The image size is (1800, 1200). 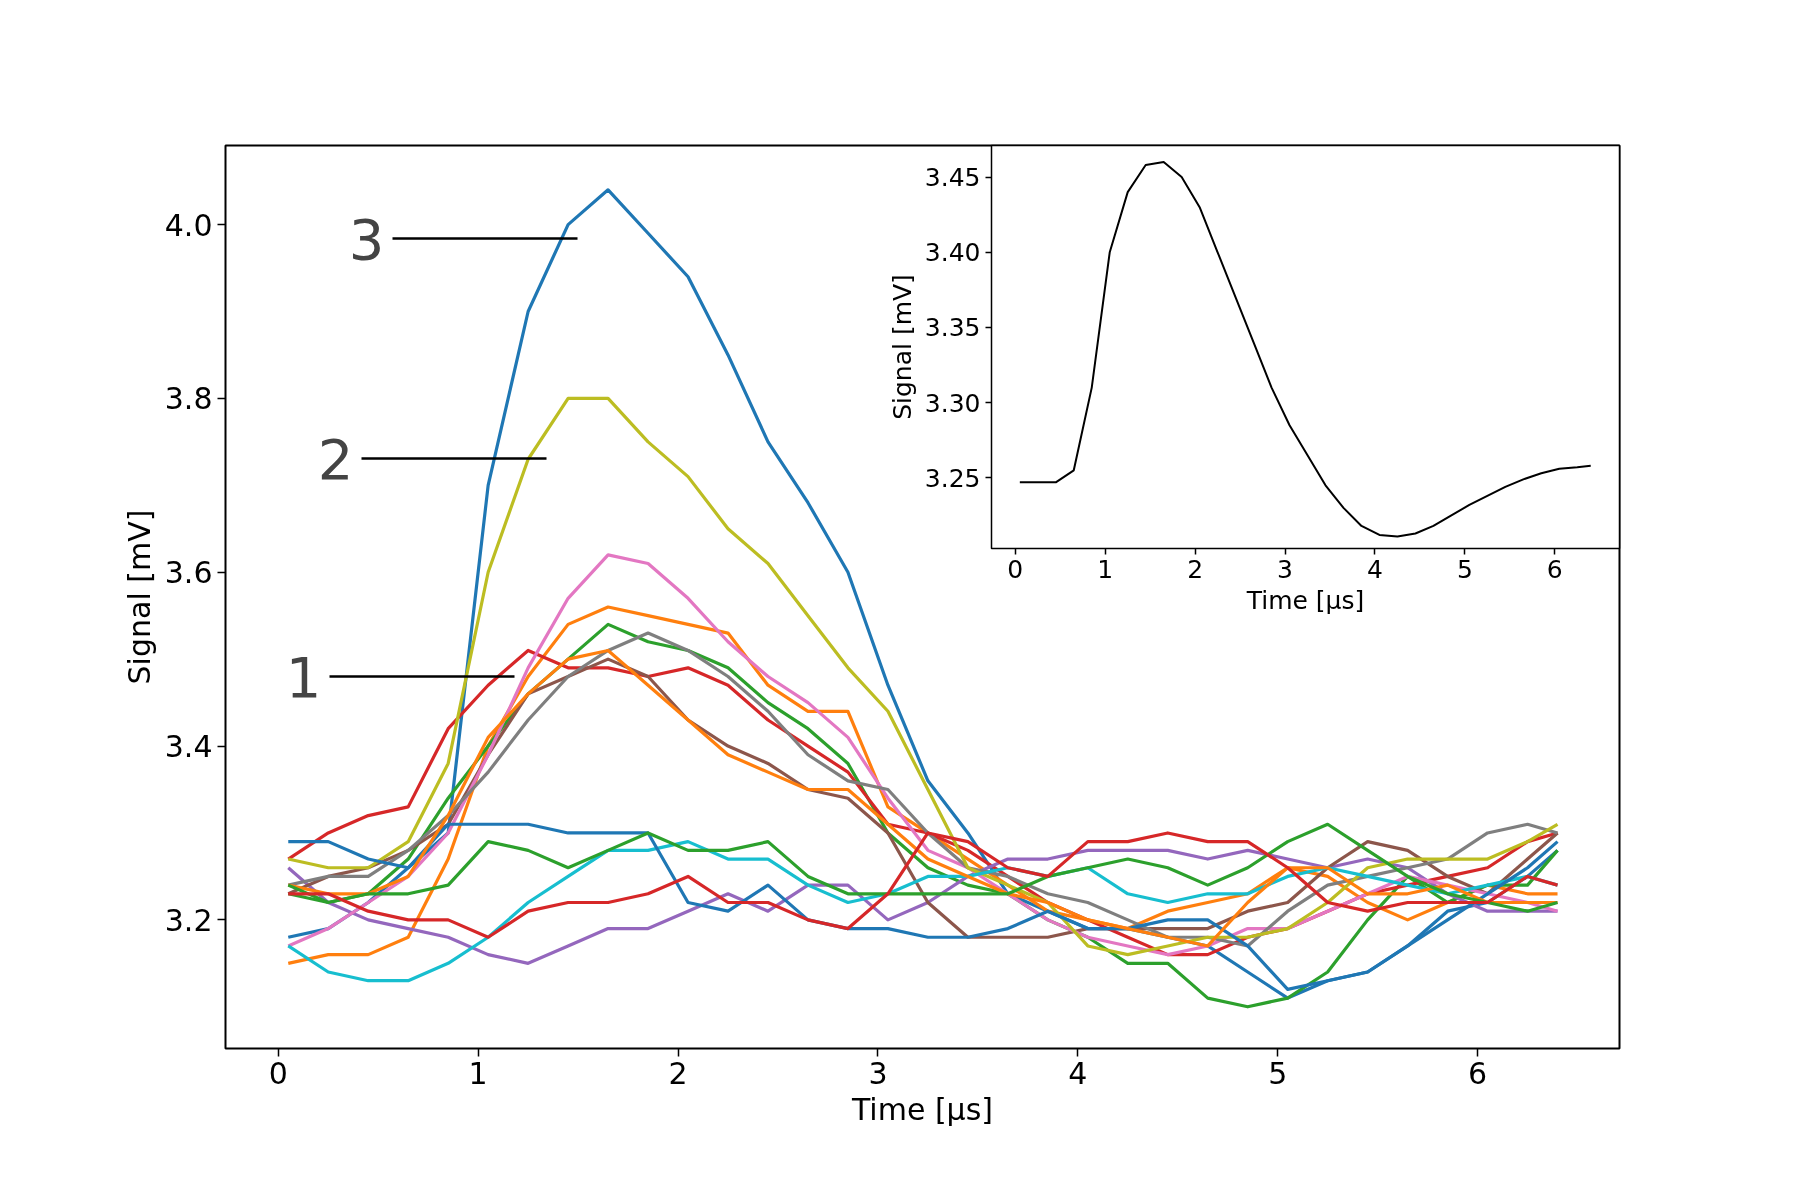 I want to click on y-tick-label: 3.8, so click(x=188, y=399).